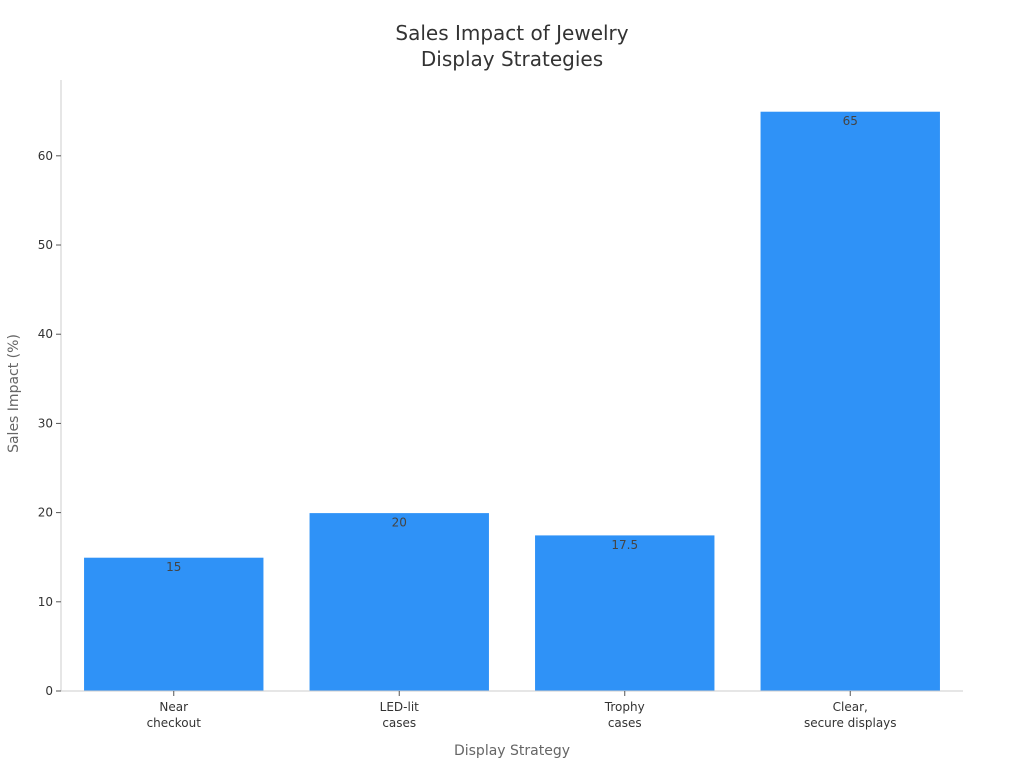 This screenshot has height=768, width=1024. What do you see at coordinates (45, 513) in the screenshot?
I see `y-tick-label: 20` at bounding box center [45, 513].